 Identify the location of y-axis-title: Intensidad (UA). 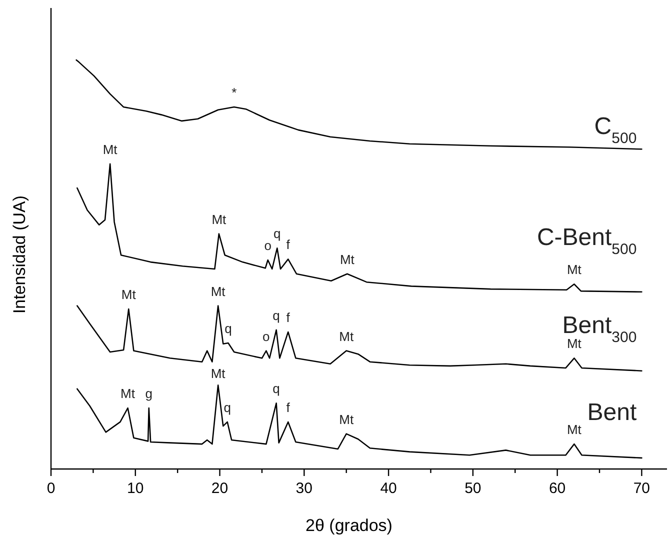
(19, 254).